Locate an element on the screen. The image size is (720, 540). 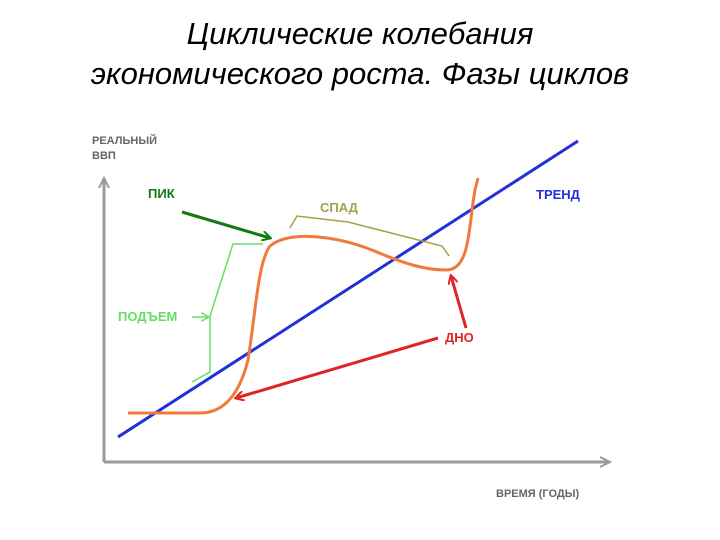
trough-arrow-to-bottom-right is located at coordinates (459, 302).